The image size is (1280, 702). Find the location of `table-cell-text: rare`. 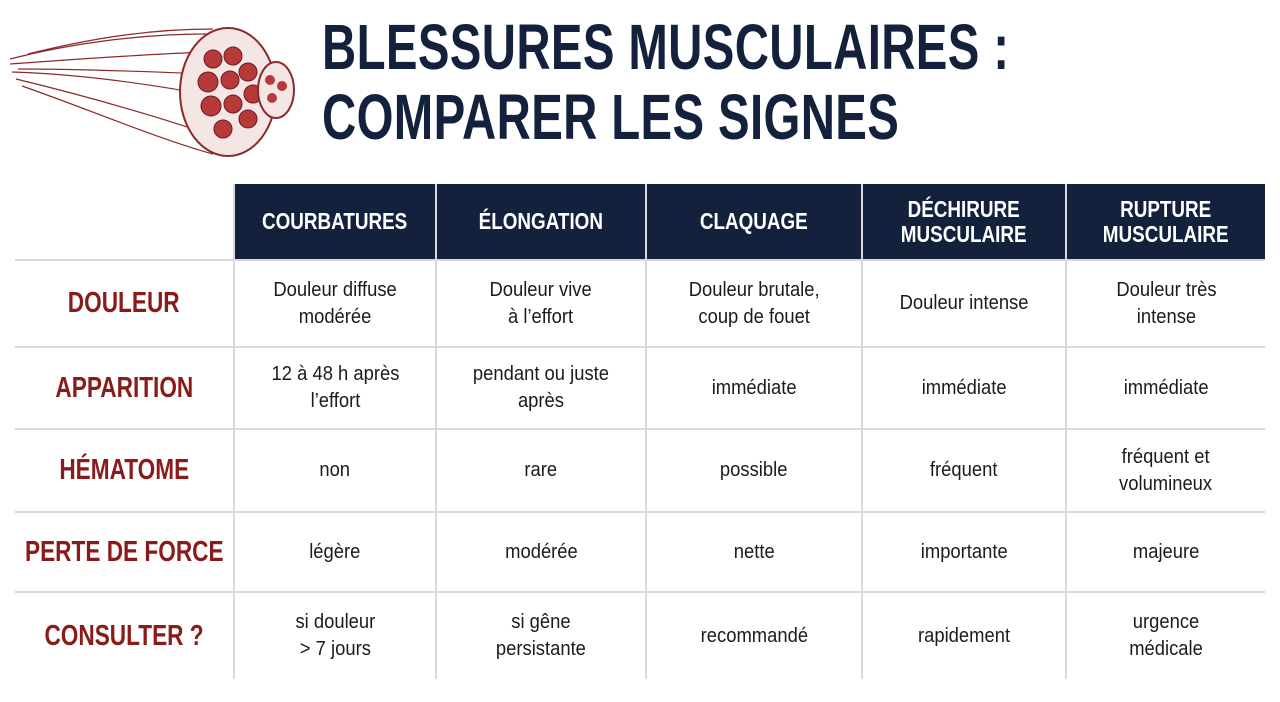

table-cell-text: rare is located at coordinates (541, 470).